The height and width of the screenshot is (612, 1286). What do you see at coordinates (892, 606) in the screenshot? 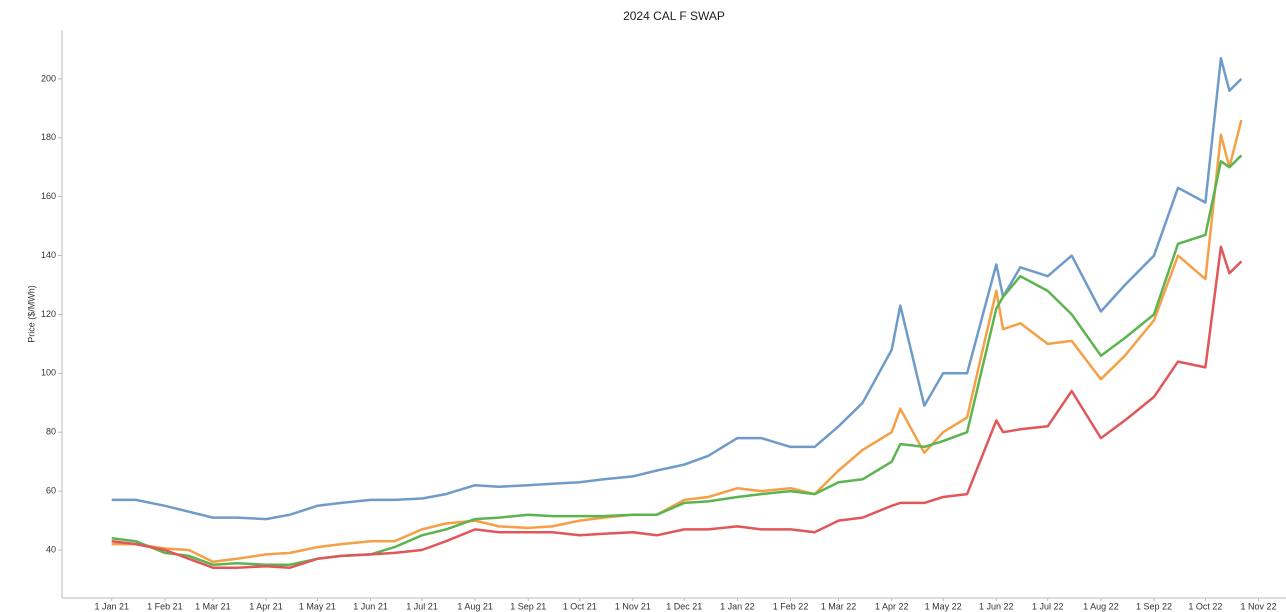
I see `x-tick-label: 1 Apr 22` at bounding box center [892, 606].